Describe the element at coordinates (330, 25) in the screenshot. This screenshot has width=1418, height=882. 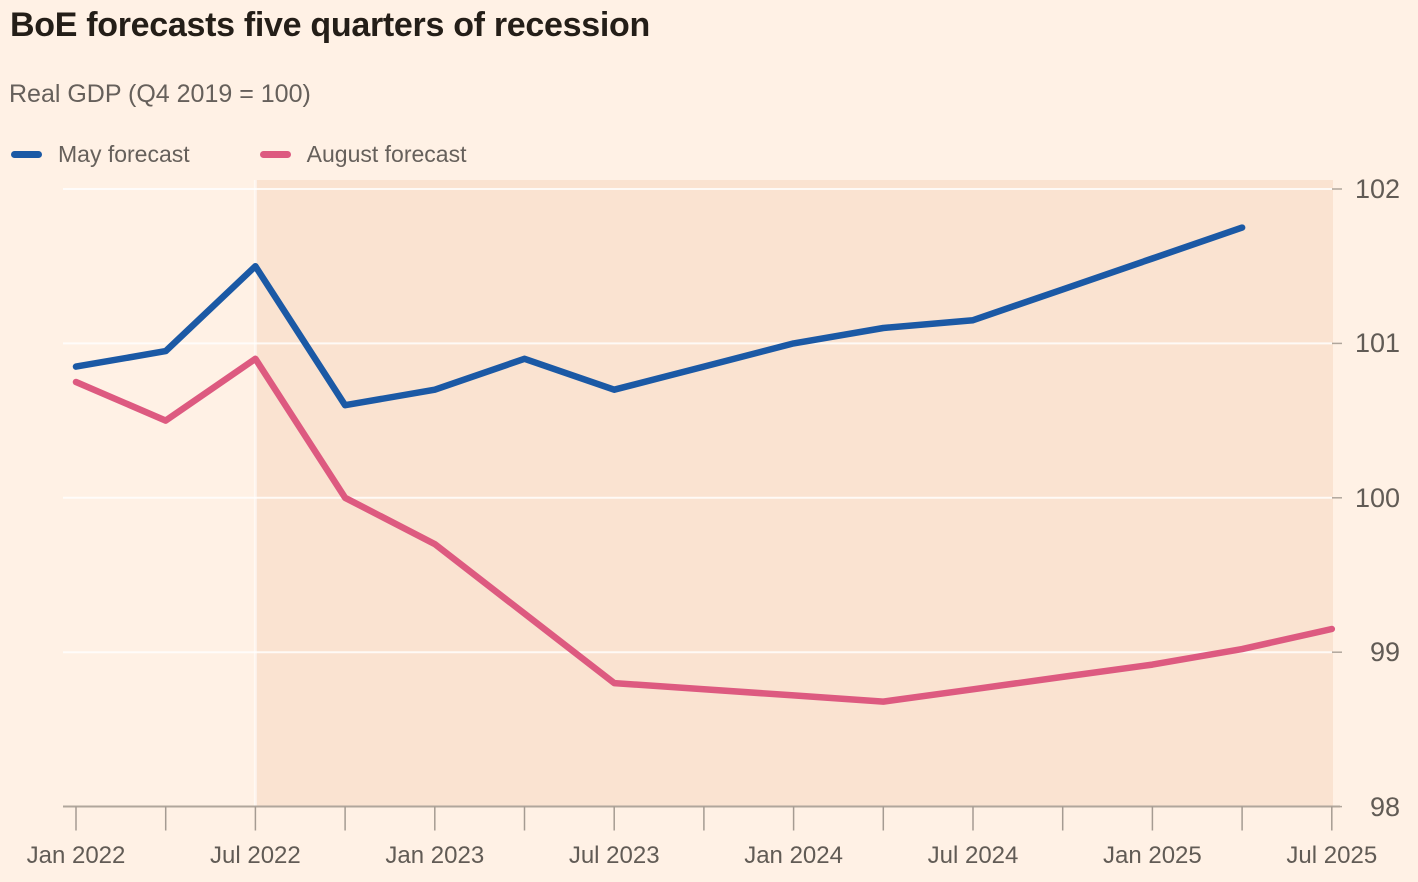
I see `chart-title: BoE forecasts five quarters of recession` at that location.